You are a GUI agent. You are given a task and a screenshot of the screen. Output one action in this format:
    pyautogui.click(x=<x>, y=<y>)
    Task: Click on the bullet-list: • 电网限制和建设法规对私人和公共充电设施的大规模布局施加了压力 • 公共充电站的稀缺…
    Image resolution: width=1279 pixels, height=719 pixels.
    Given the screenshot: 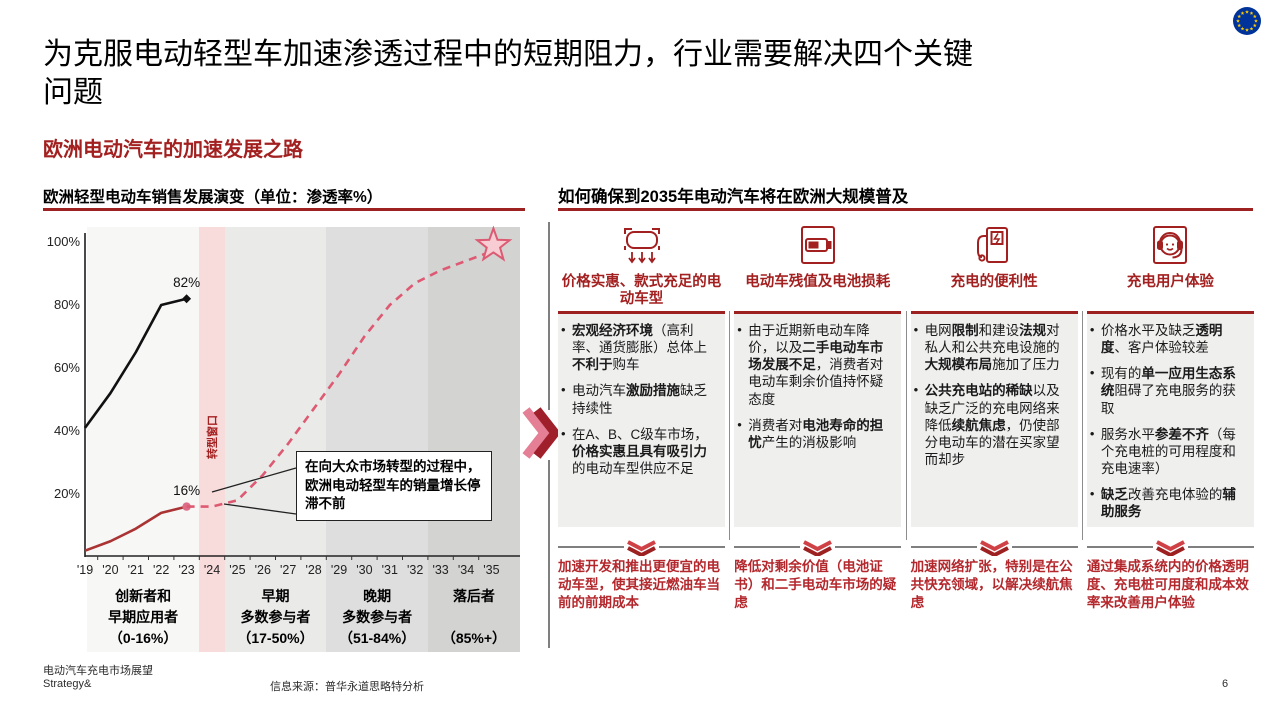 What is the action you would take?
    pyautogui.click(x=994, y=419)
    